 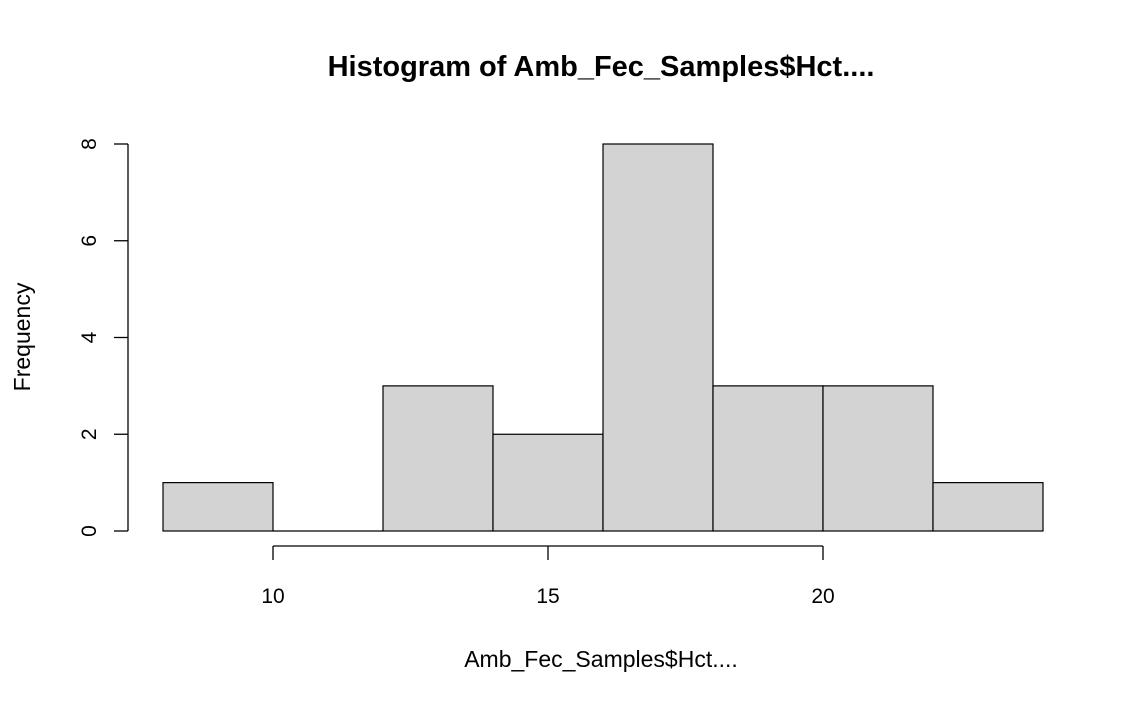 I want to click on x-tick-label: 15, so click(x=547, y=596).